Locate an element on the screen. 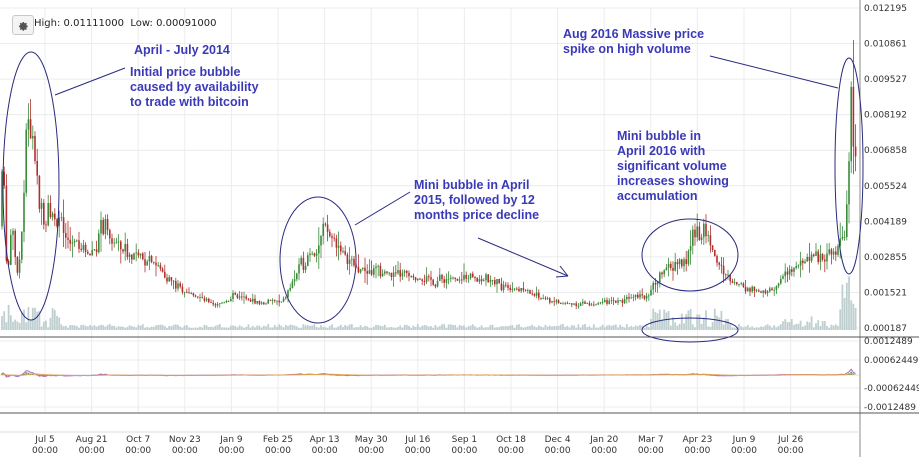  arrow-2016 is located at coordinates (774, 72).